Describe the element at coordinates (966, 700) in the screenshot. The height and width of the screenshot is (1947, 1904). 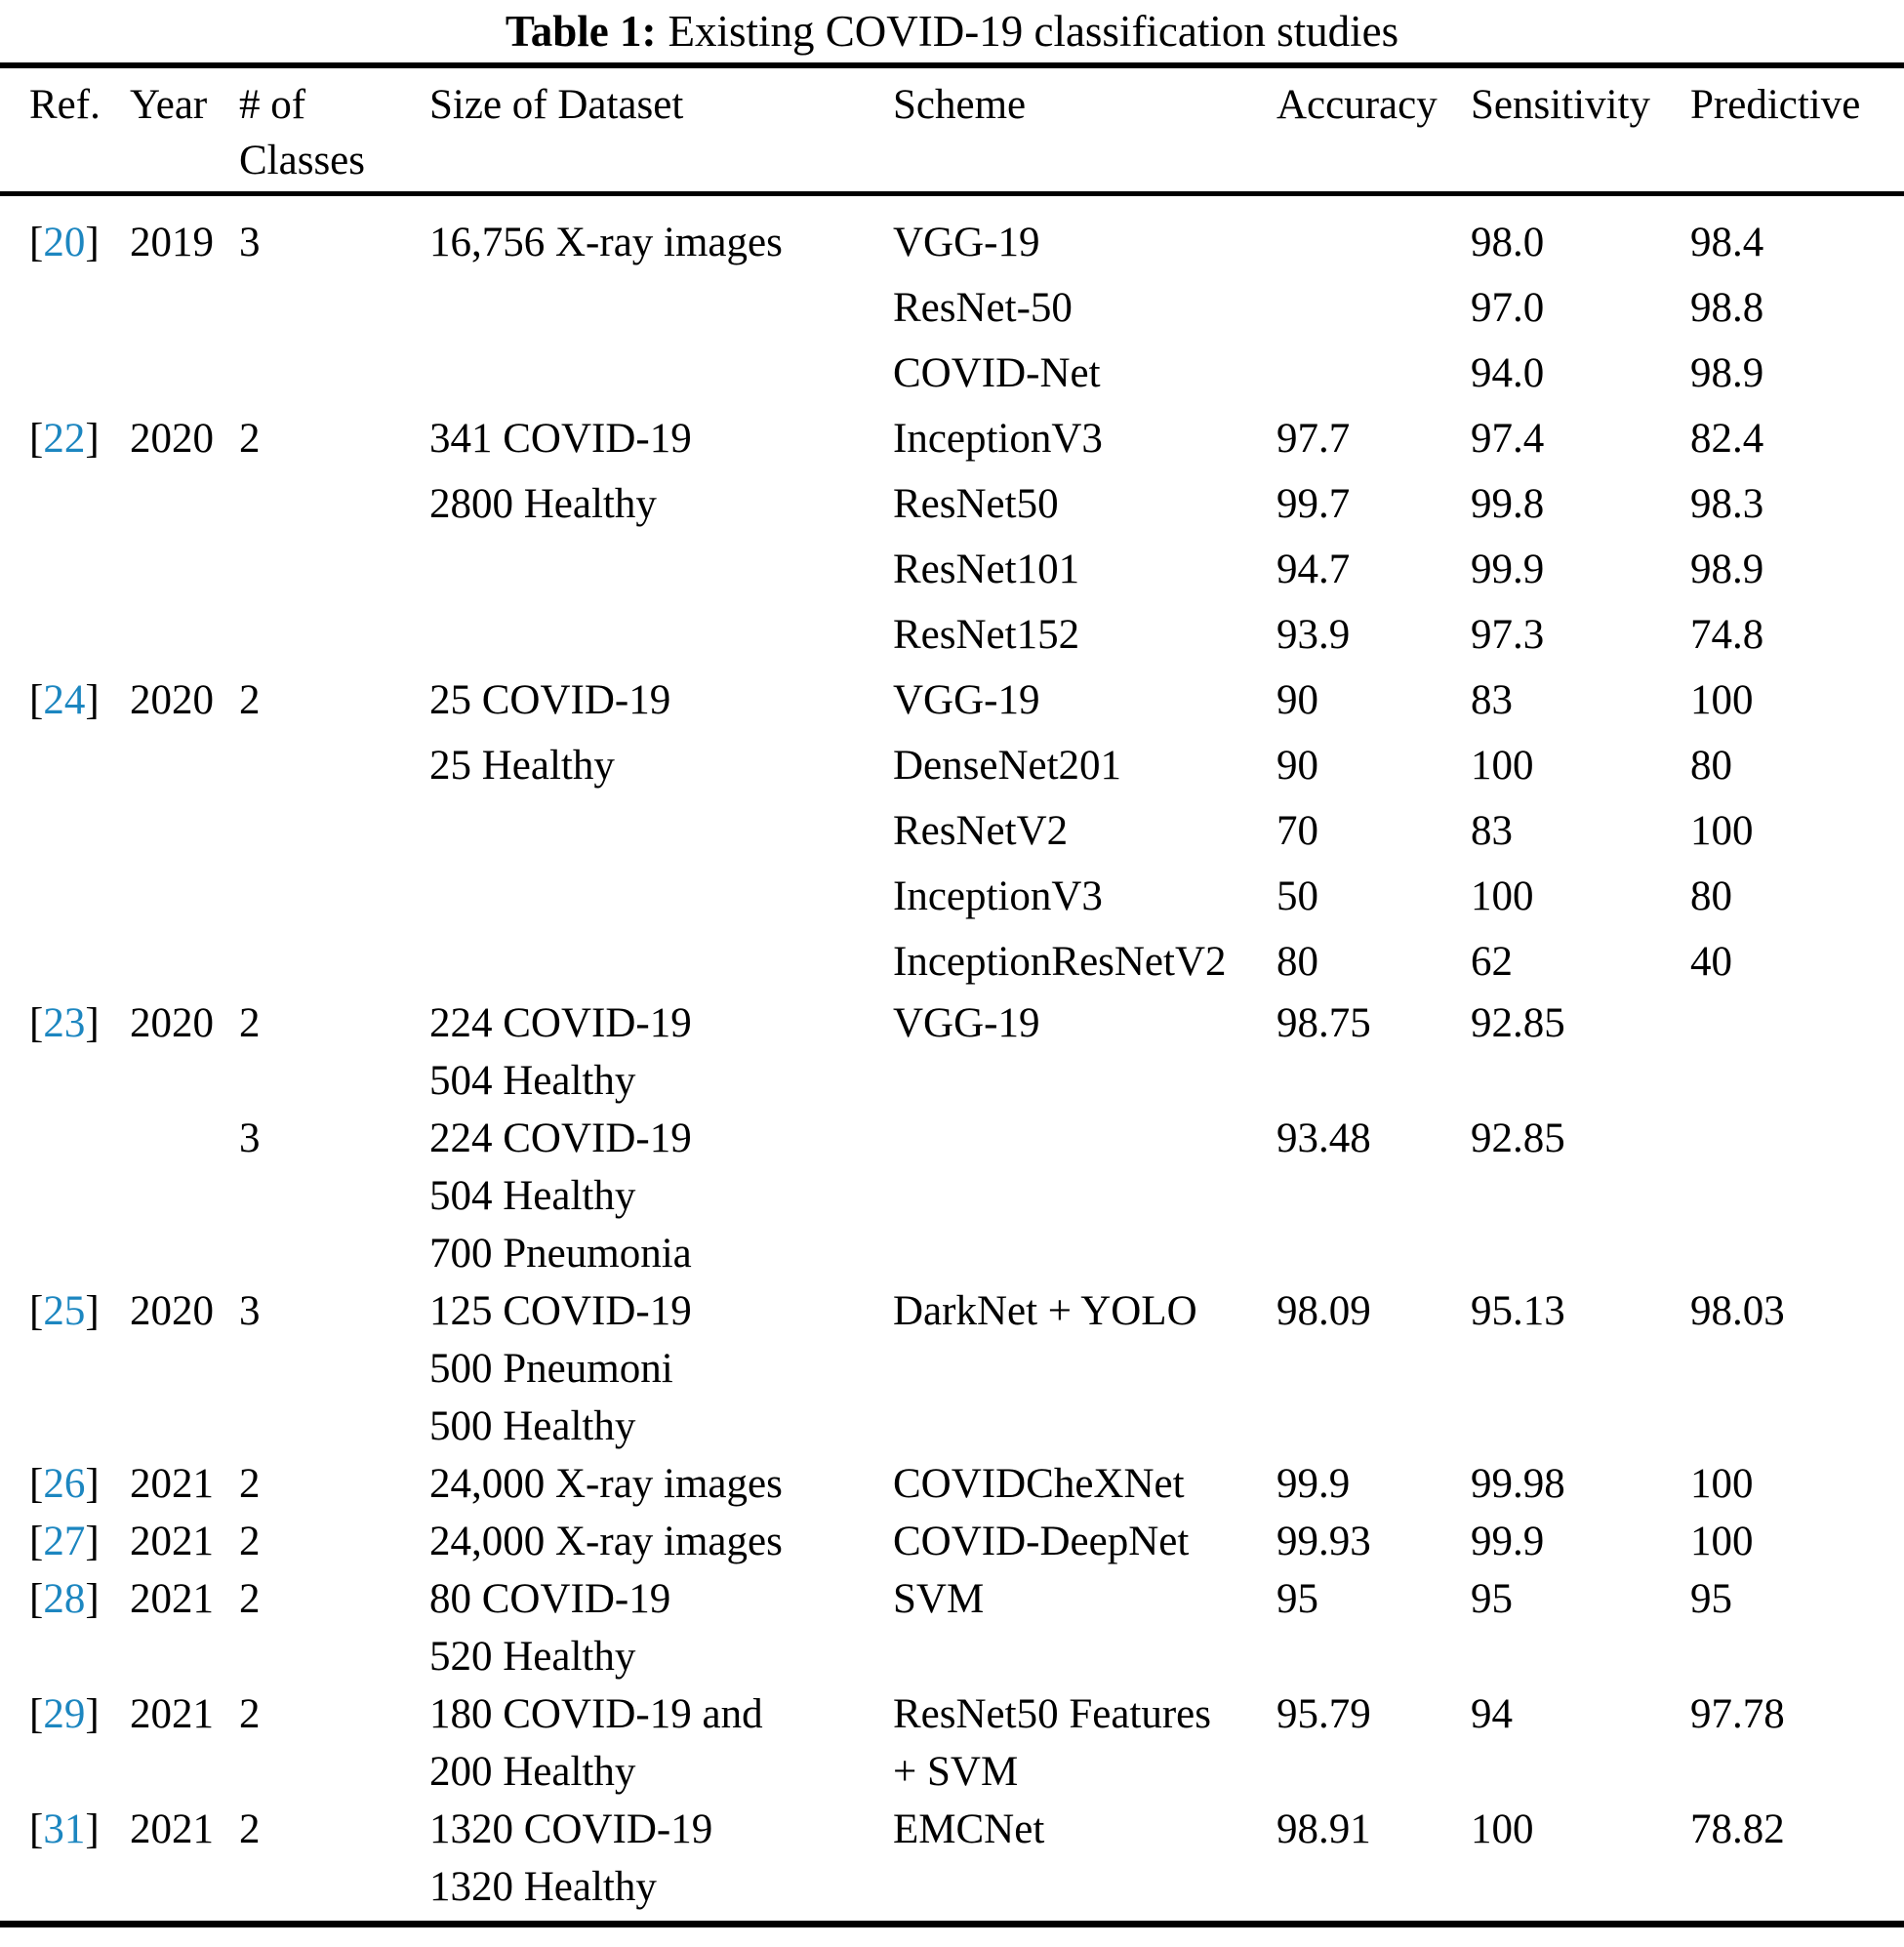
I see `cell-scheme: VGG-19` at that location.